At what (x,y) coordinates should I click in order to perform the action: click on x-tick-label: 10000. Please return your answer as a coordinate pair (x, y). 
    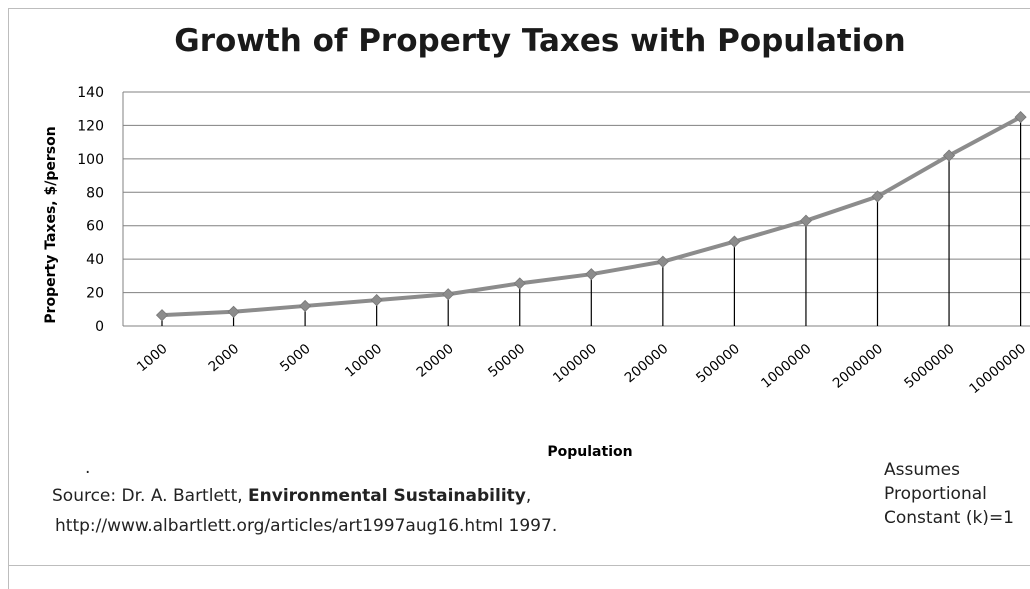
    Looking at the image, I should click on (363, 361).